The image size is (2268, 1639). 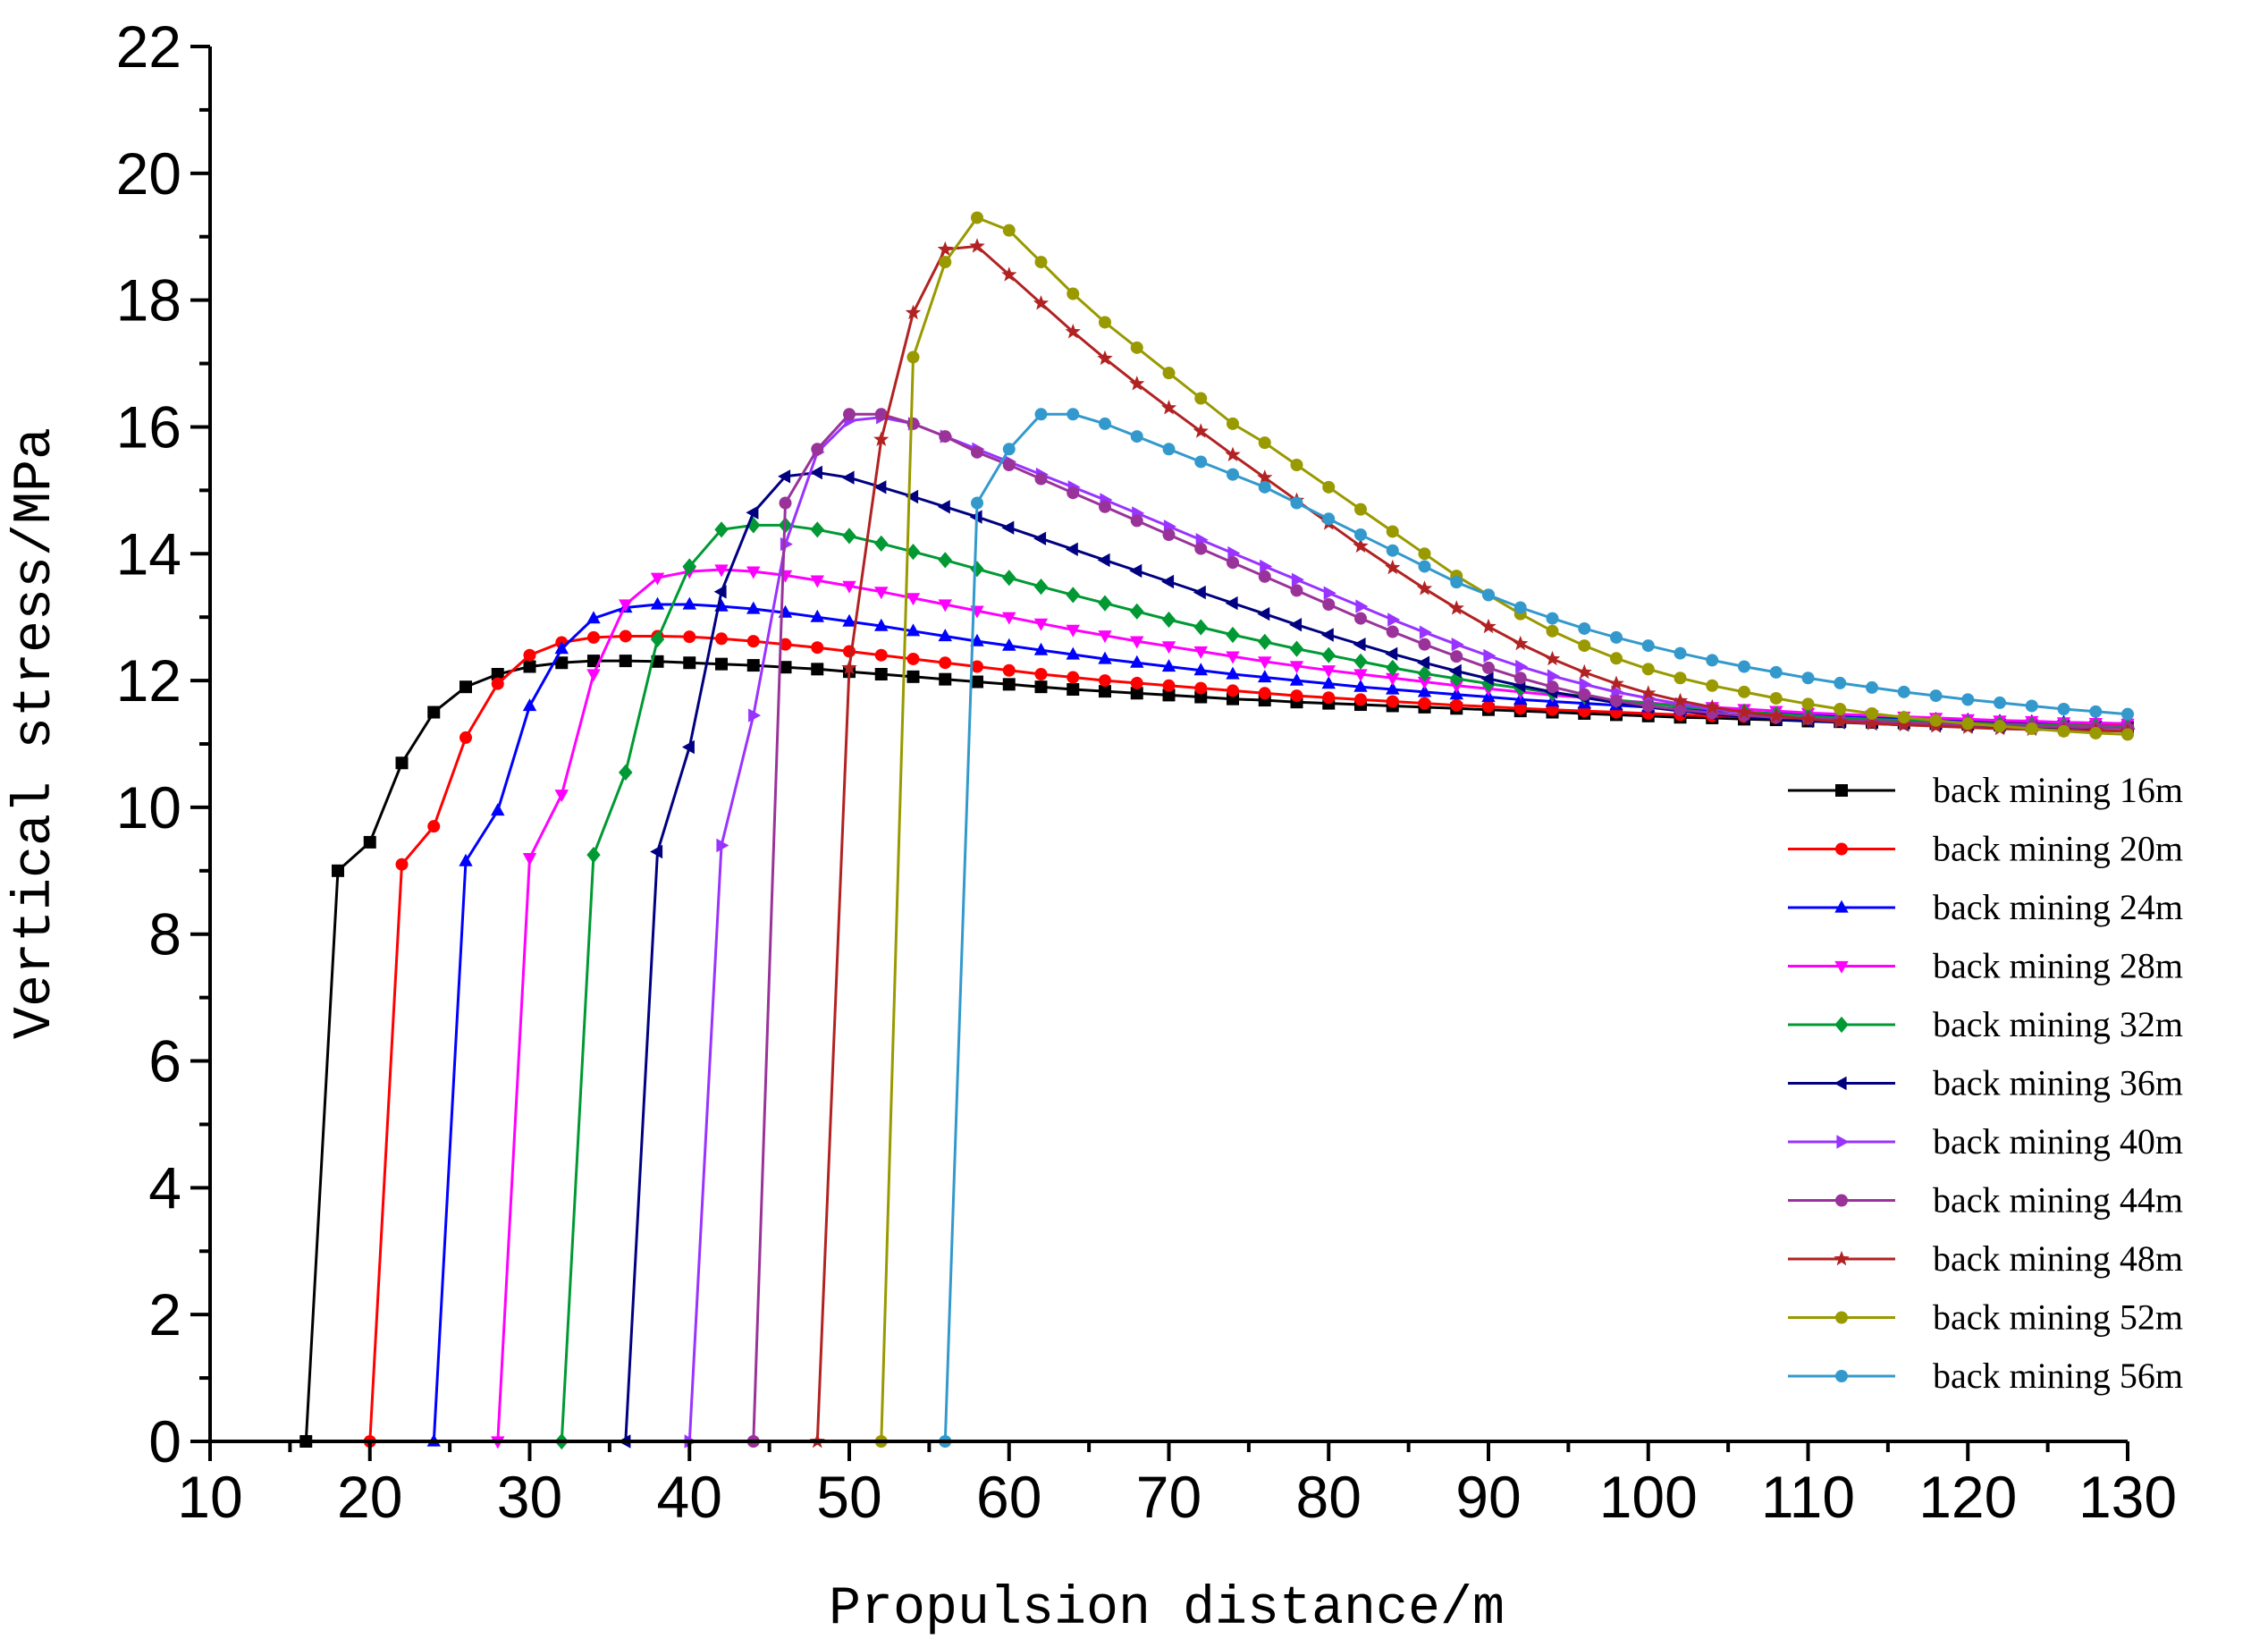 What do you see at coordinates (2058, 849) in the screenshot?
I see `legend-label: back mining 20m` at bounding box center [2058, 849].